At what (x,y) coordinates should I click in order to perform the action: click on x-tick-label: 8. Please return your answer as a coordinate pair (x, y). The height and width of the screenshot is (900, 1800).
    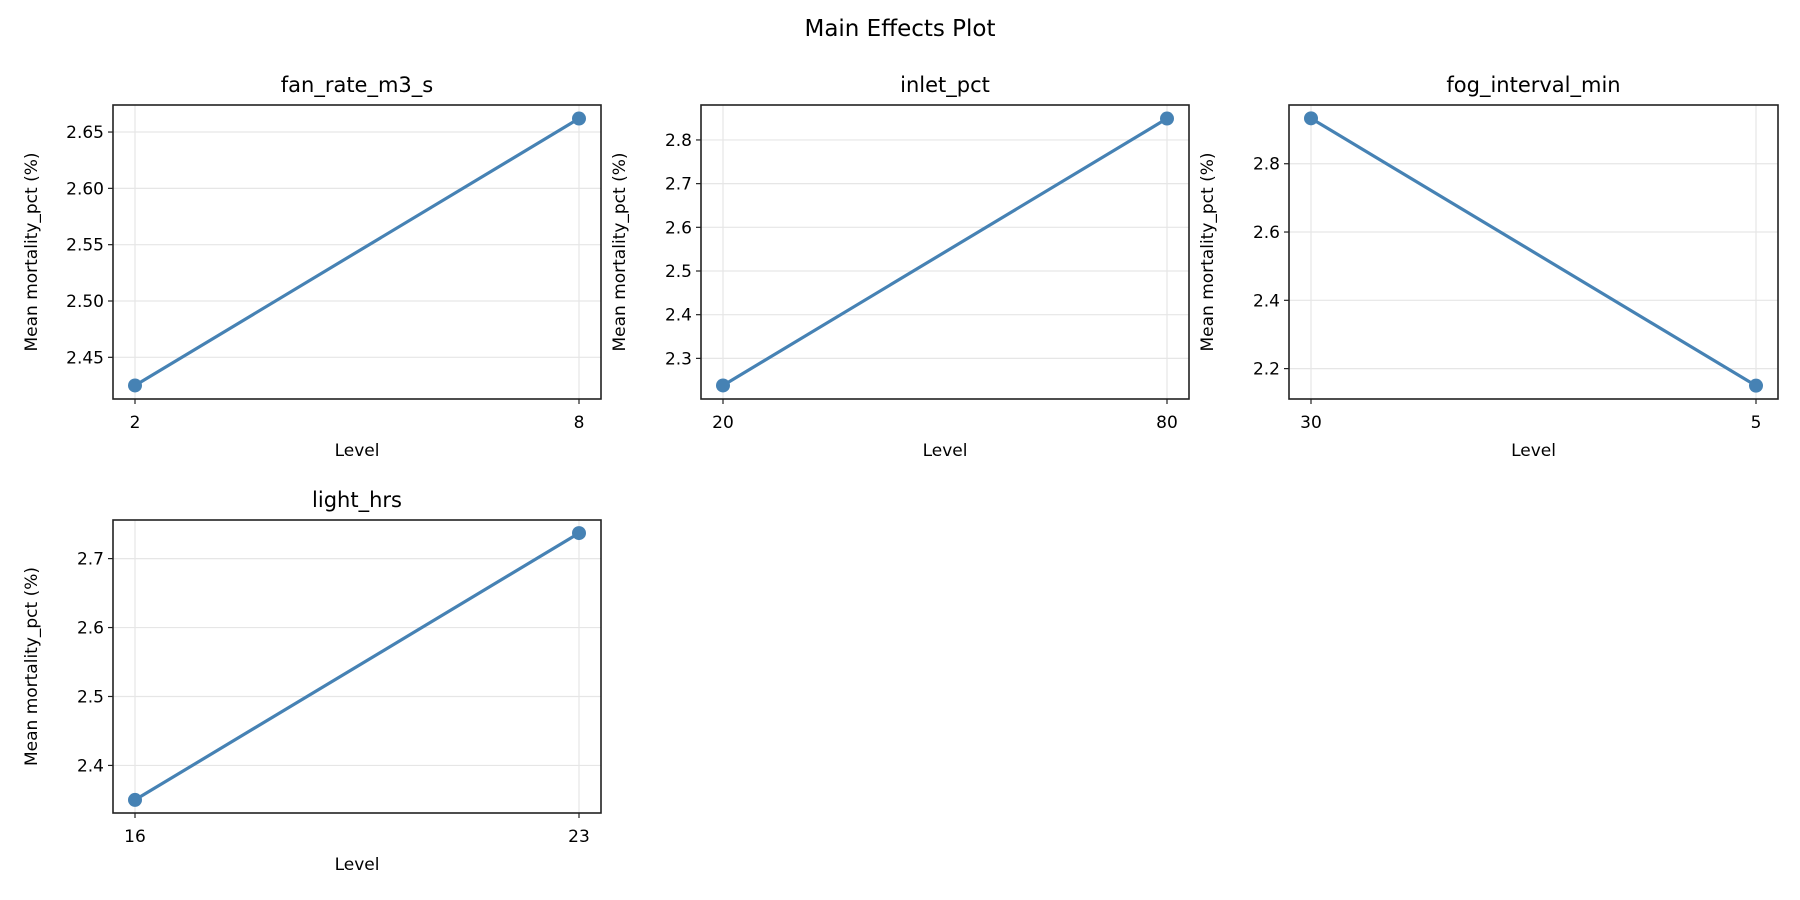
    Looking at the image, I should click on (579, 423).